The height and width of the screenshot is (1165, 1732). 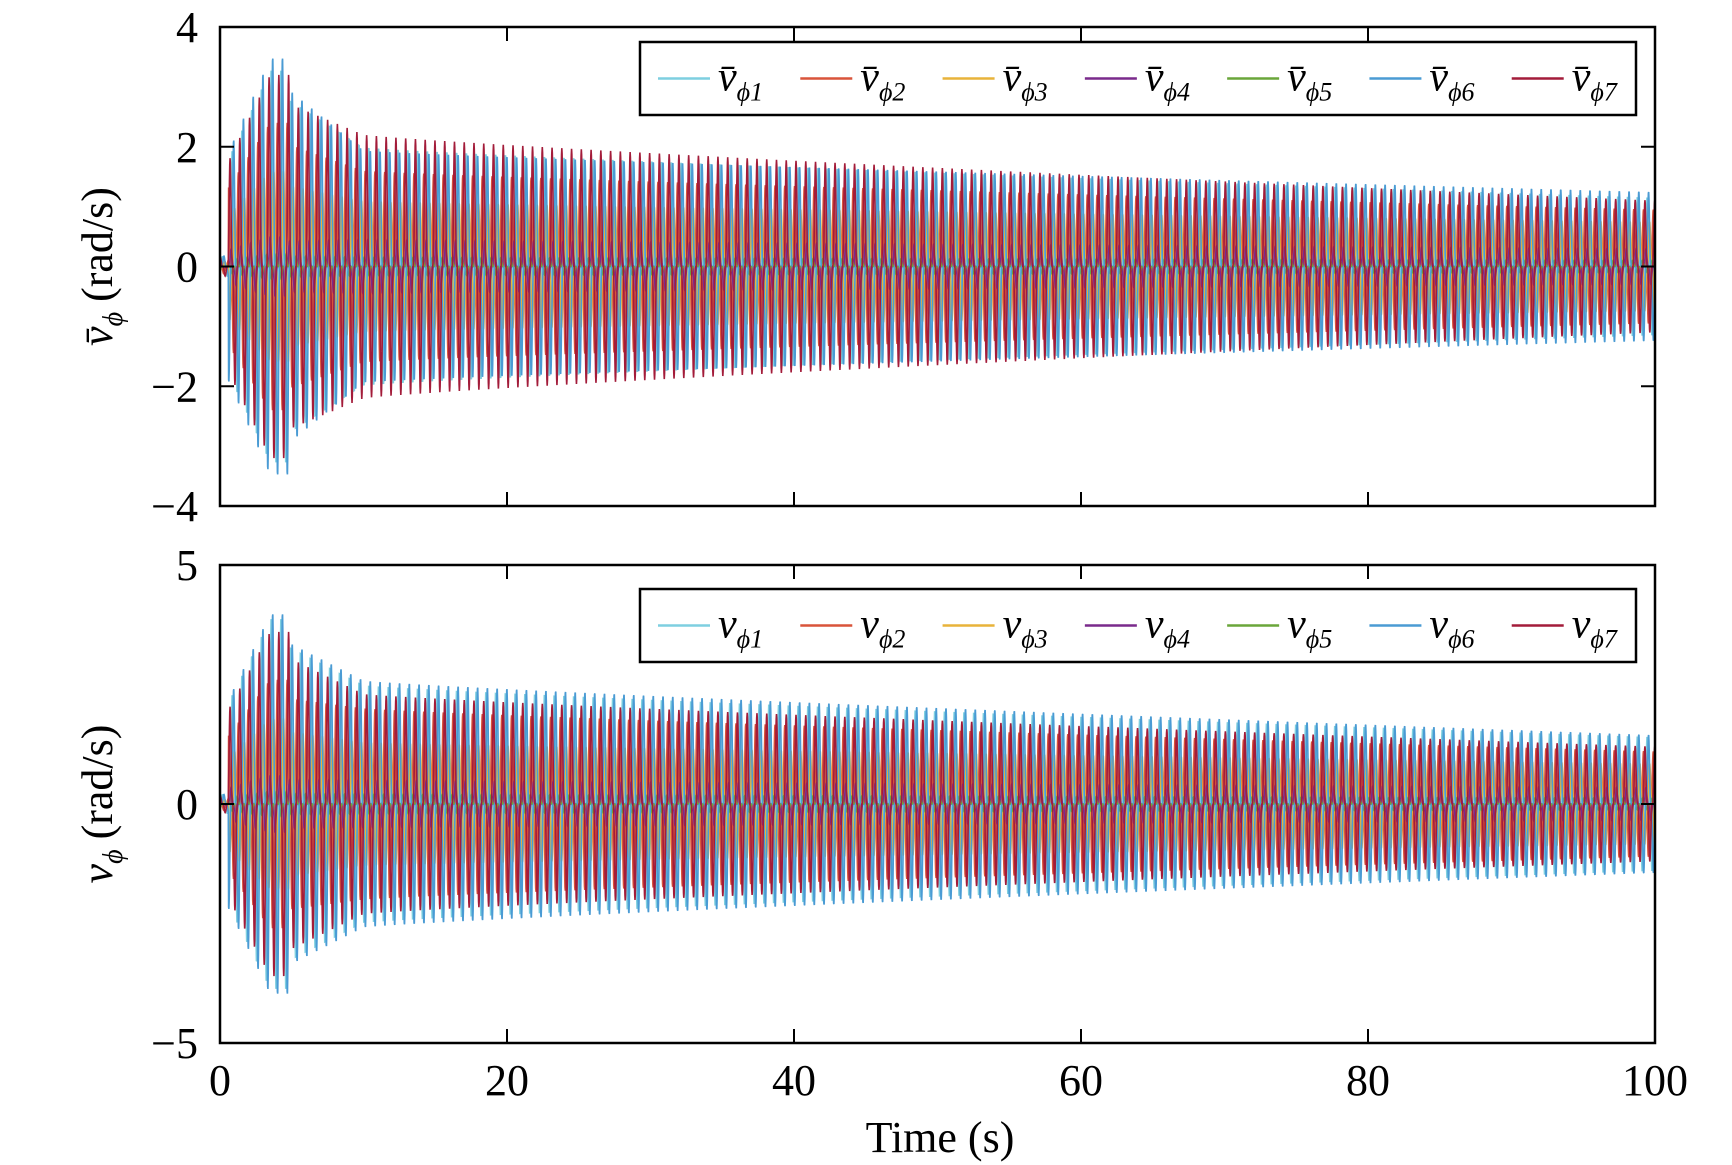 I want to click on legend: v̄ϕ1 v̄ϕ2 v̄ϕ3 v̄ϕ4 v̄ϕ5 v̄ϕ6 v̄ϕ7, so click(x=1138, y=78).